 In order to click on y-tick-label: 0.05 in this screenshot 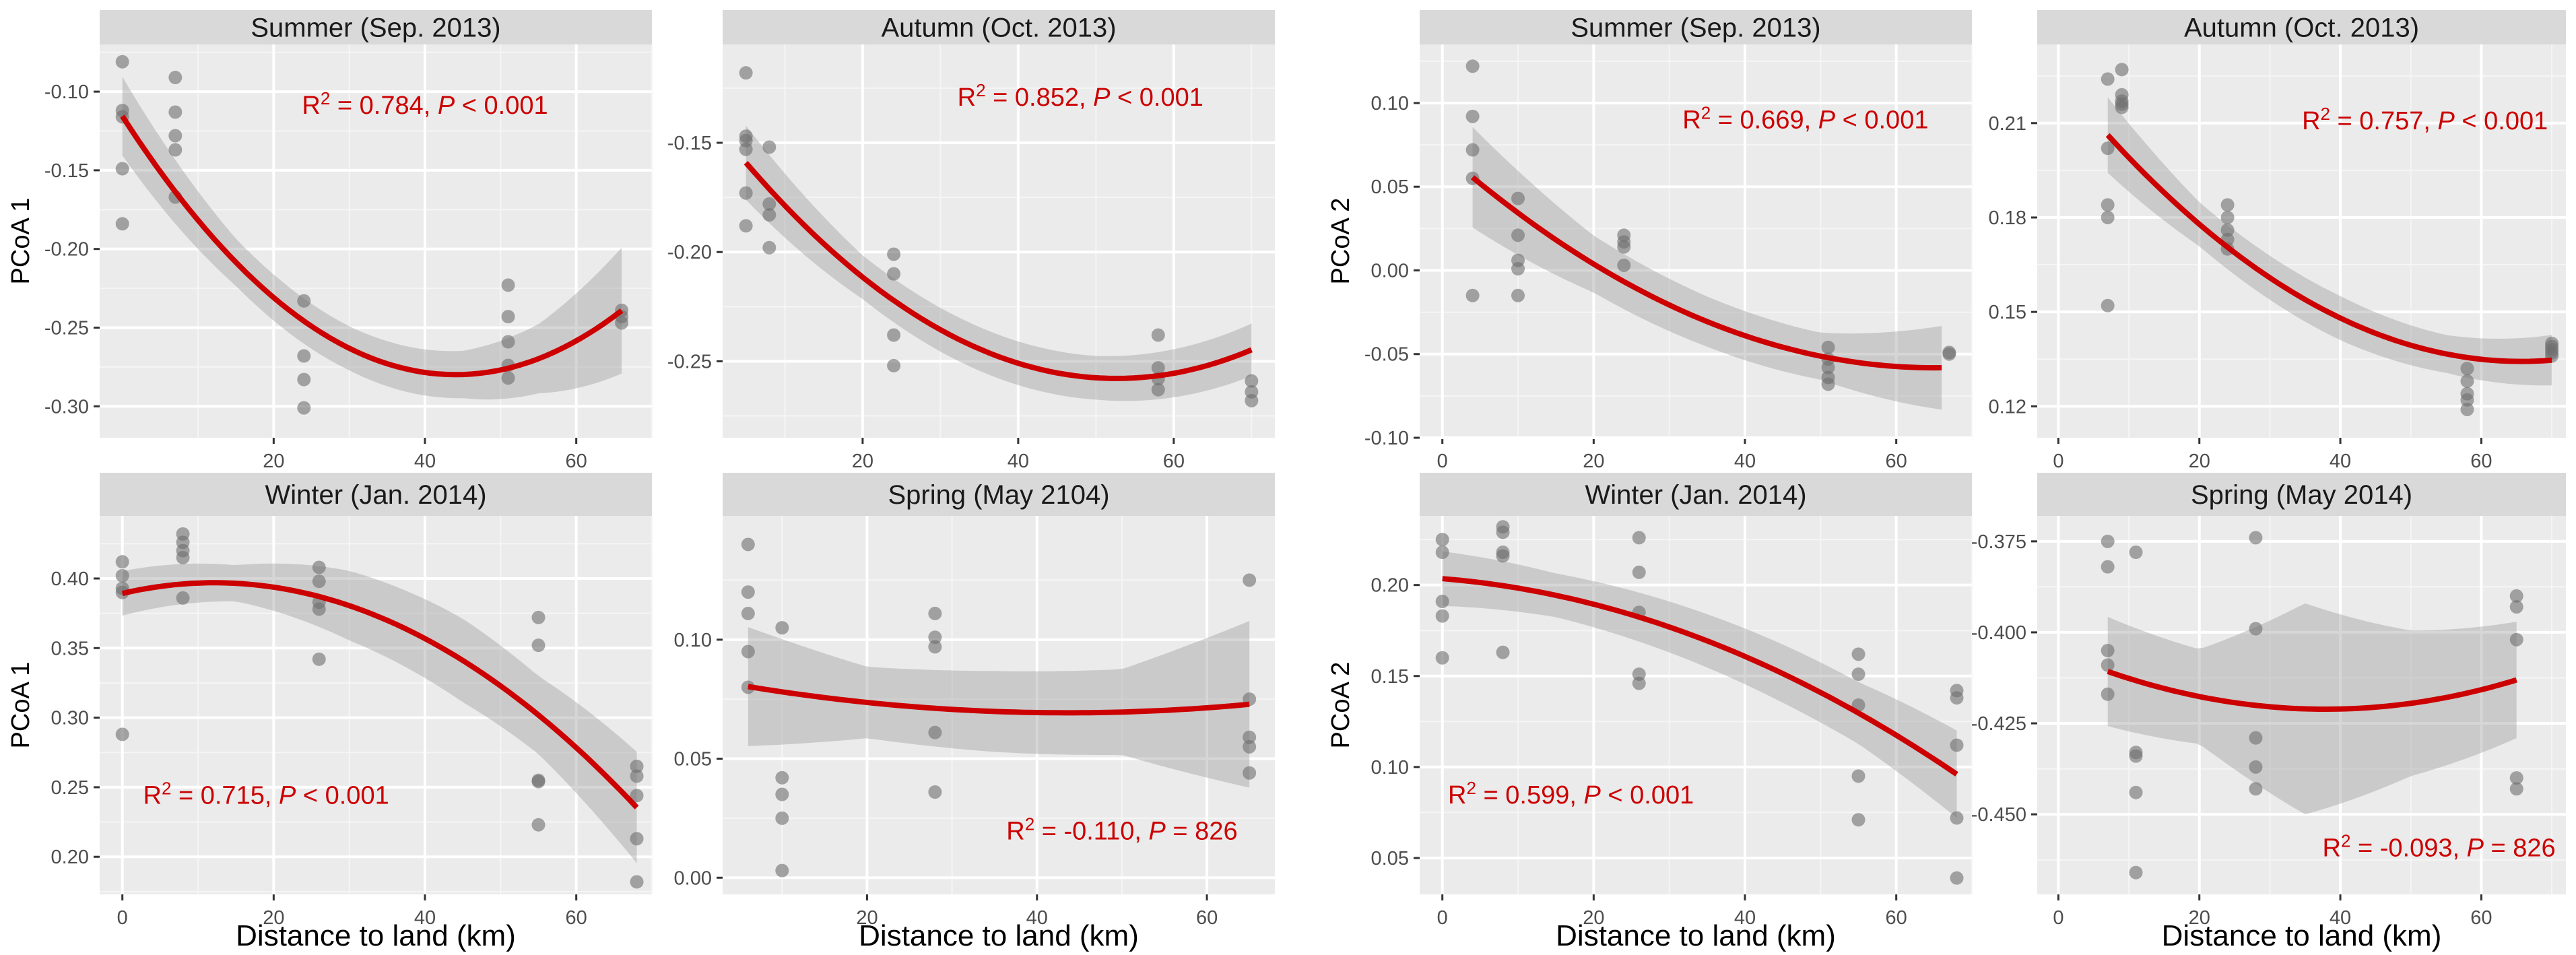, I will do `click(693, 759)`.